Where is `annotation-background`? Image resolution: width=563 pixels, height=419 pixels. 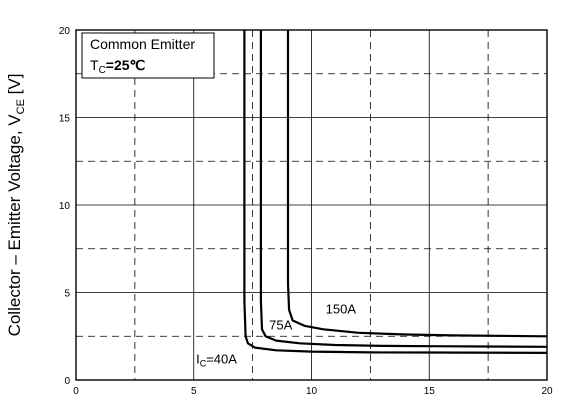 annotation-background is located at coordinates (148, 55).